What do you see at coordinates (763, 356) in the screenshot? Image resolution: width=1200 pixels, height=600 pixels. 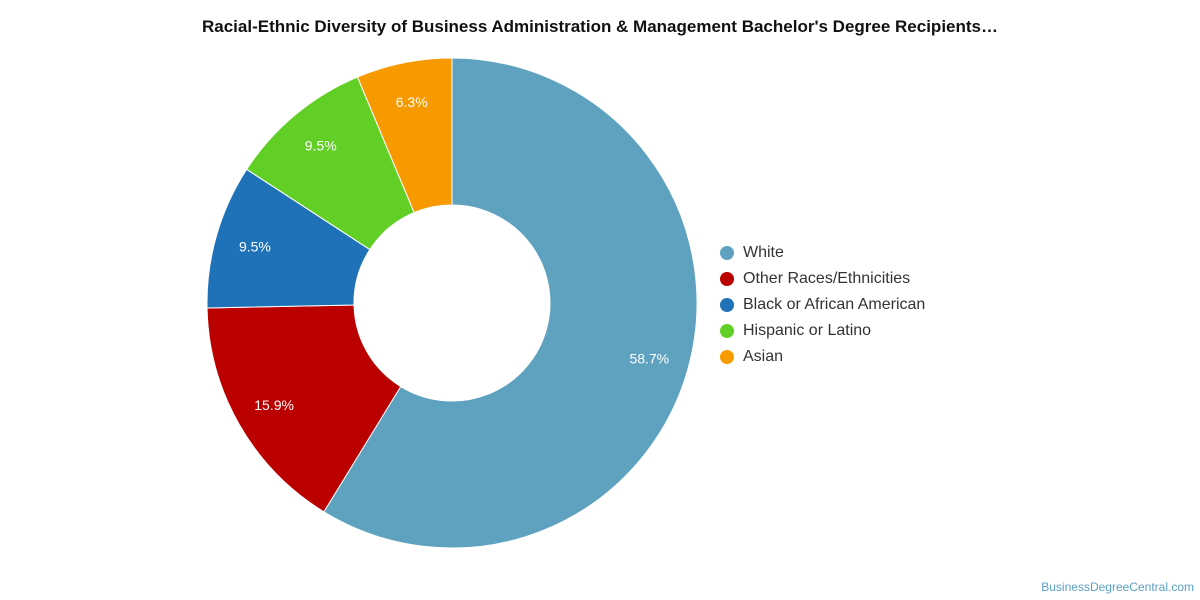 I see `legend-label-4: Asian` at bounding box center [763, 356].